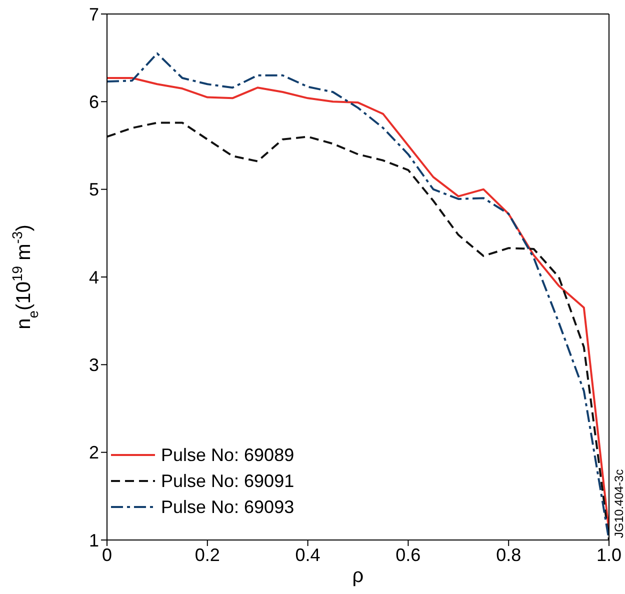 The image size is (625, 594). What do you see at coordinates (307, 554) in the screenshot?
I see `x-tick-label: 0.4` at bounding box center [307, 554].